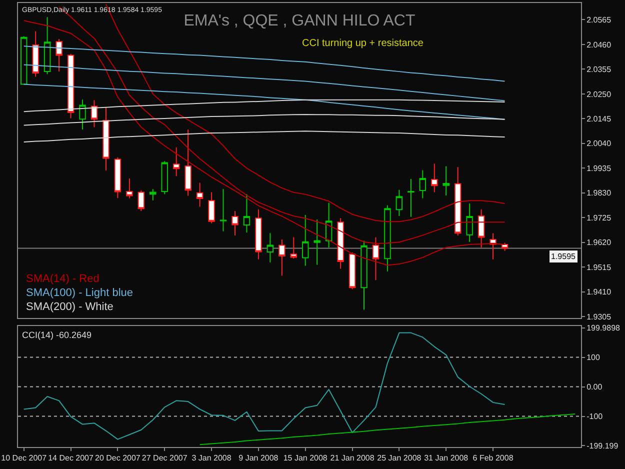 The width and height of the screenshot is (625, 469). Describe the element at coordinates (363, 43) in the screenshot. I see `annotation: CCI turning up + resistance` at that location.